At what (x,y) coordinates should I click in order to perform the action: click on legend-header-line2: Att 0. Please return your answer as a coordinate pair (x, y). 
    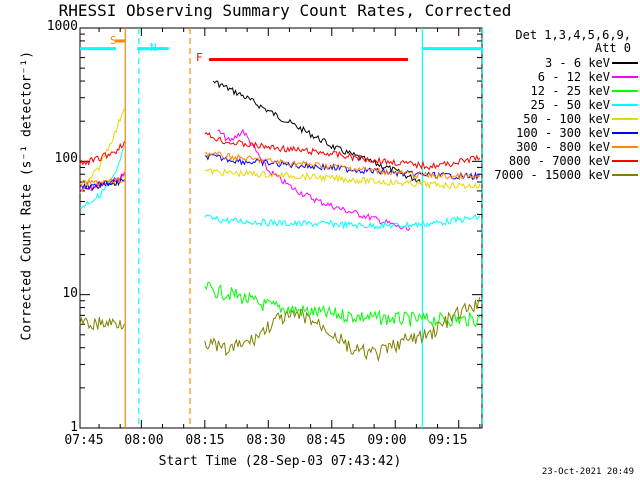
    Looking at the image, I should click on (612, 48).